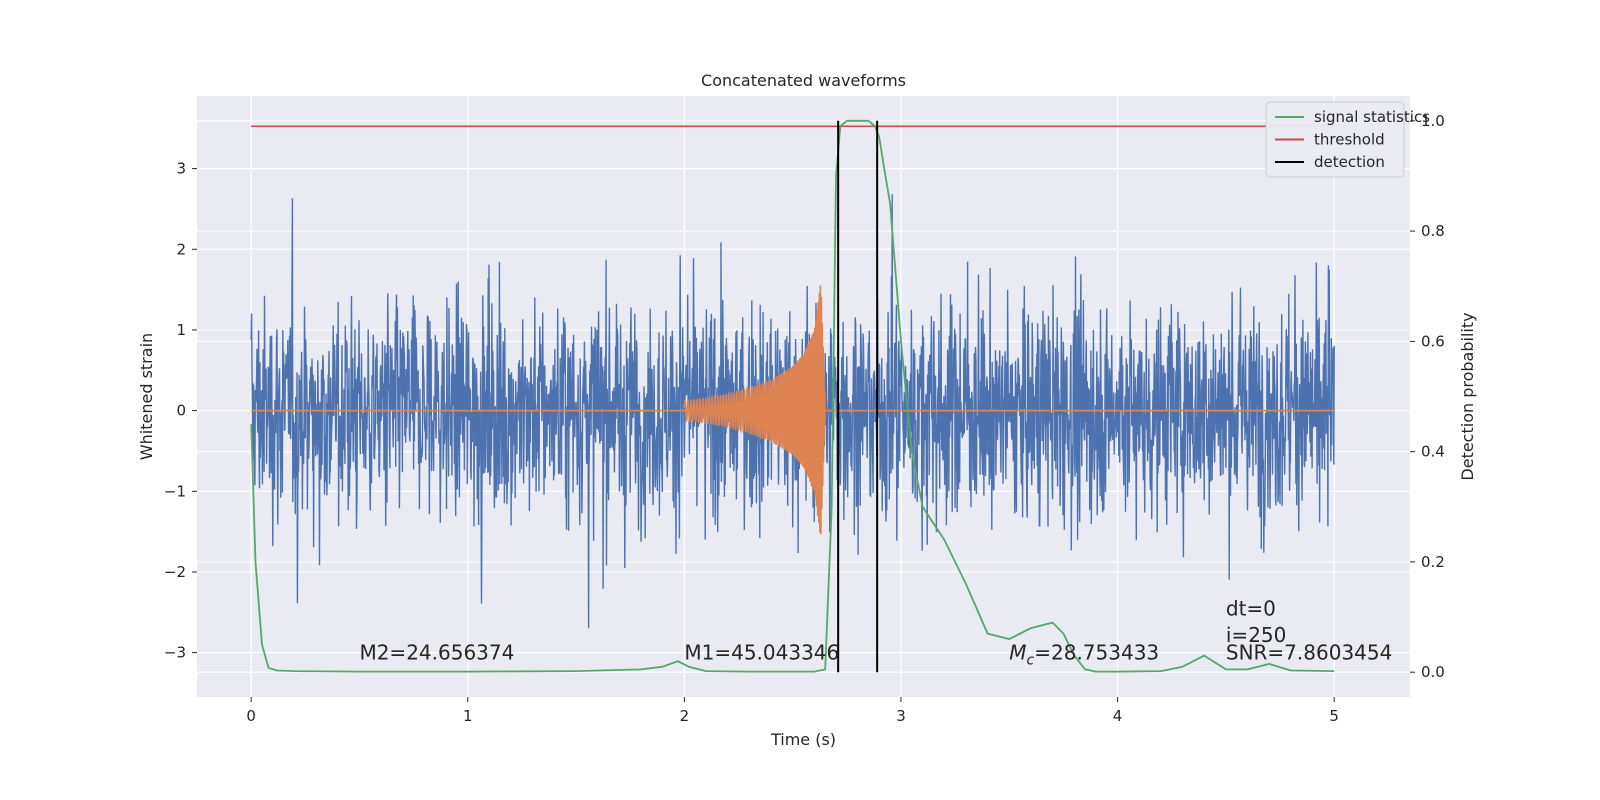 This screenshot has height=800, width=1600. I want to click on chart-title: Concatenated waveforms, so click(803, 80).